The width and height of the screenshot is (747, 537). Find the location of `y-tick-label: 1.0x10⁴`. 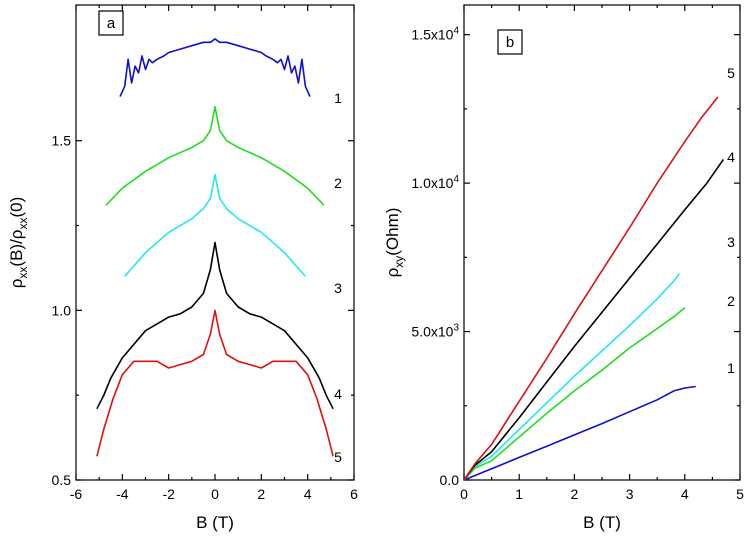

y-tick-label: 1.0x10⁴ is located at coordinates (435, 182).